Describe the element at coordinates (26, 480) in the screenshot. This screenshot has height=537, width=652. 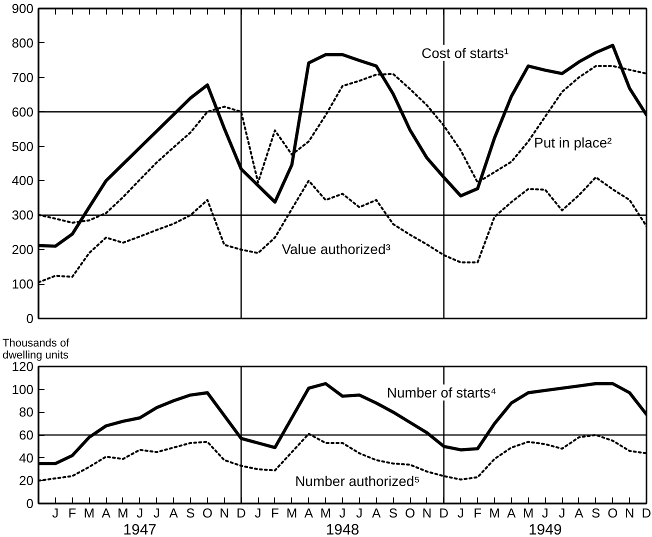
I see `y-tick-label: 20` at that location.